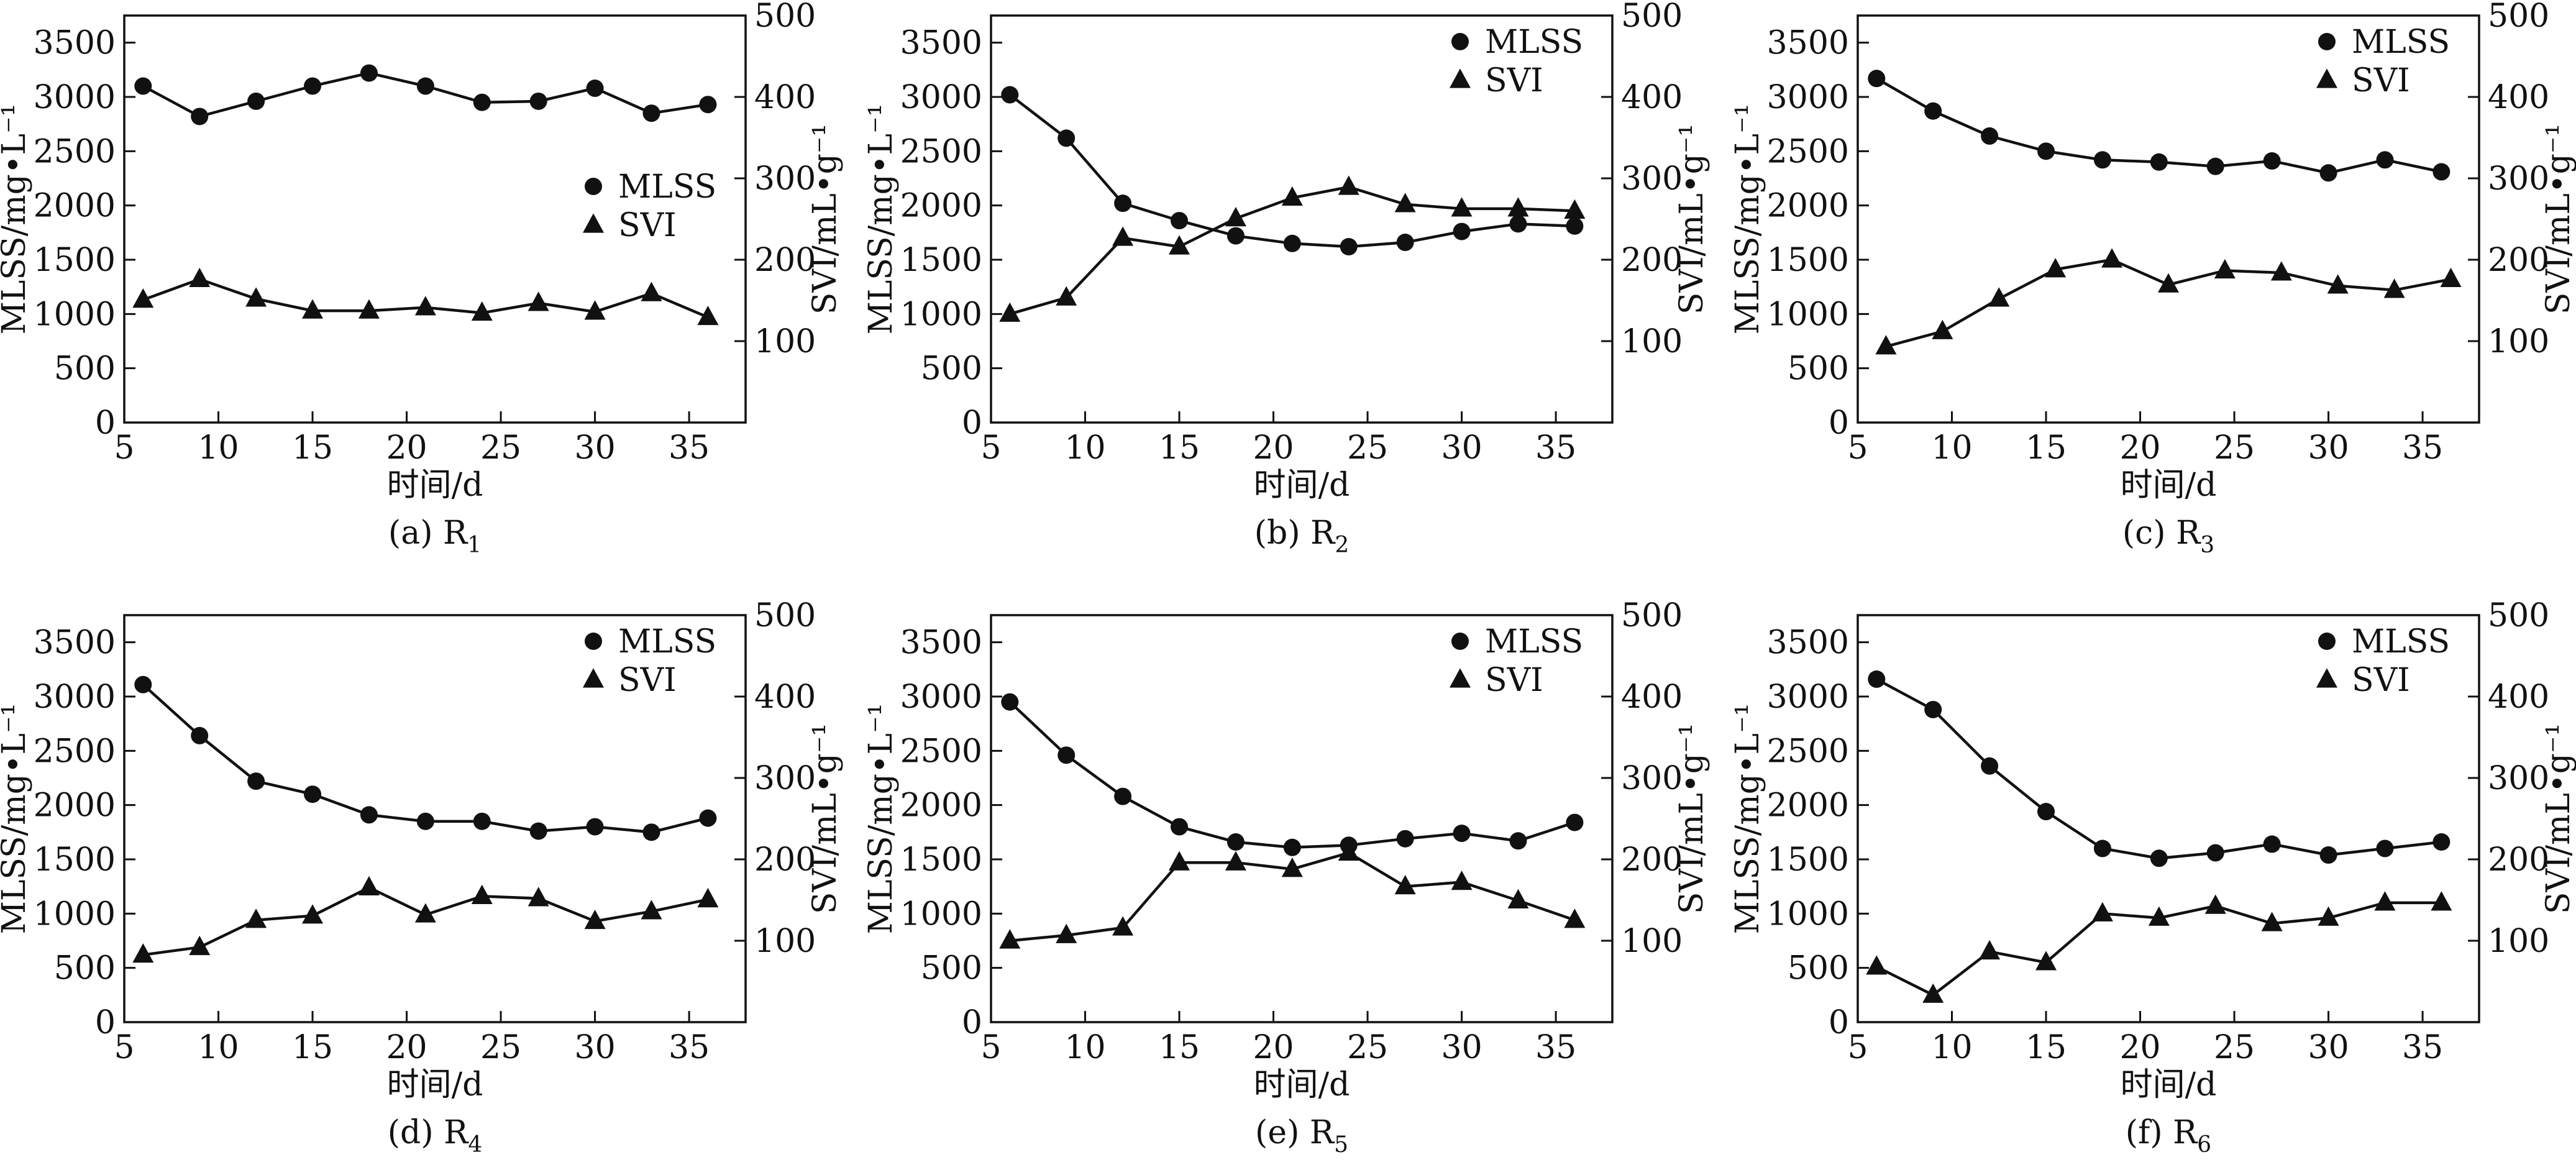  What do you see at coordinates (972, 1023) in the screenshot?
I see `y-left-tick-label: 0` at bounding box center [972, 1023].